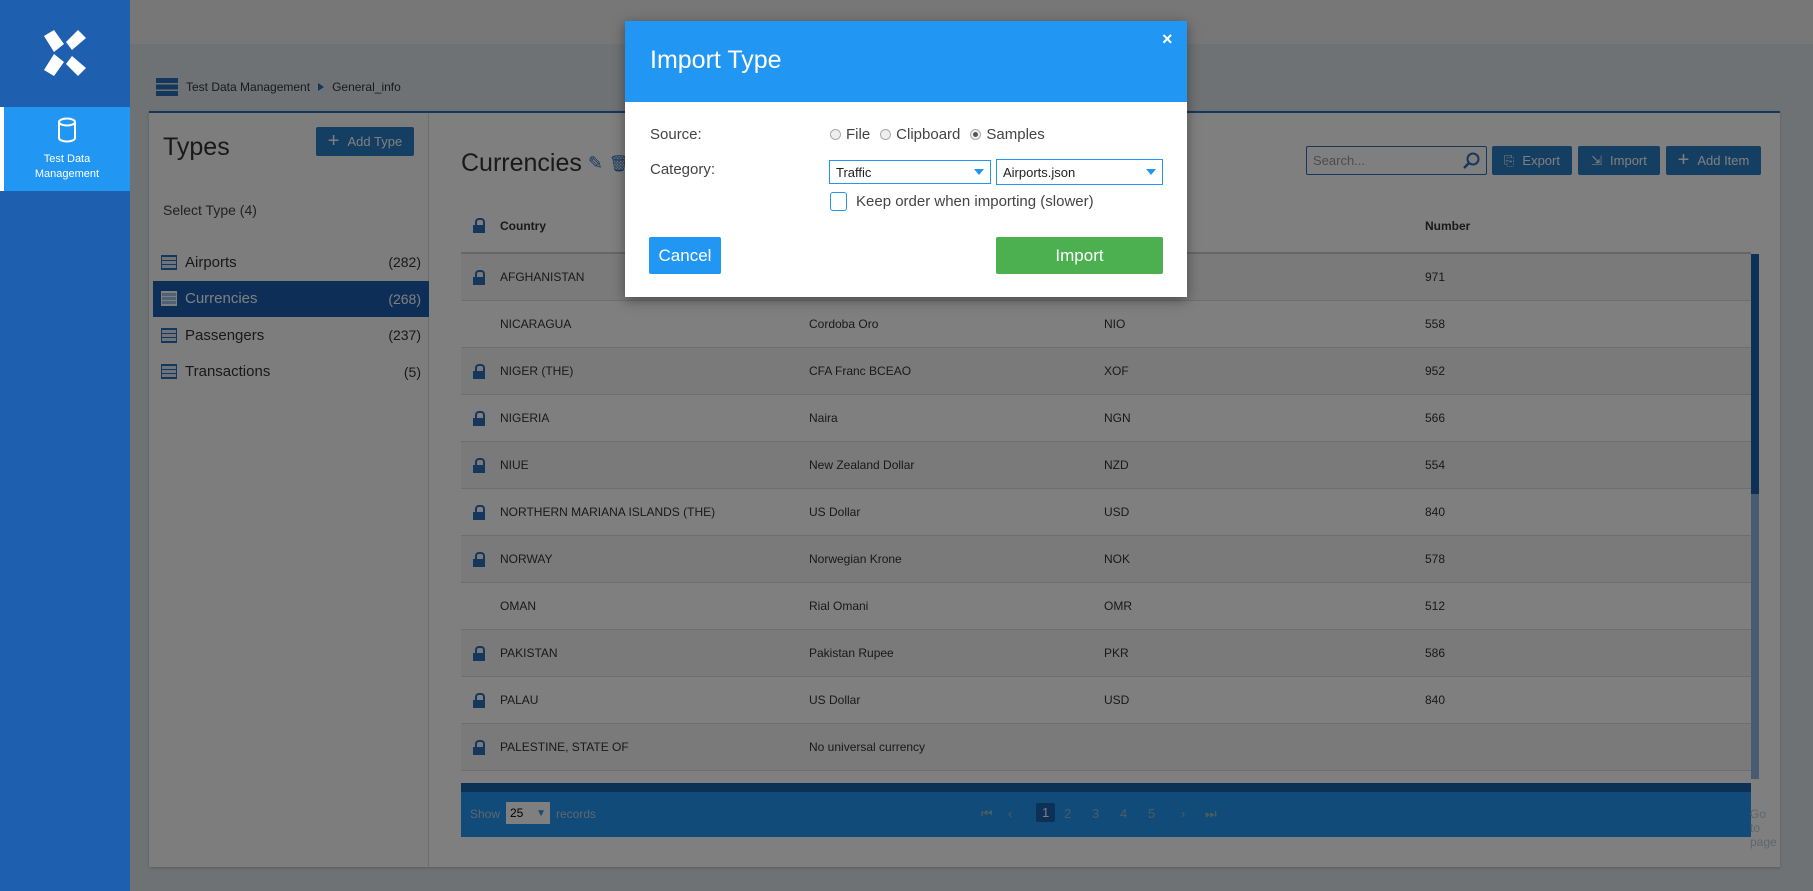 The height and width of the screenshot is (891, 1813). What do you see at coordinates (683, 169) in the screenshot?
I see `category-label: Category:` at bounding box center [683, 169].